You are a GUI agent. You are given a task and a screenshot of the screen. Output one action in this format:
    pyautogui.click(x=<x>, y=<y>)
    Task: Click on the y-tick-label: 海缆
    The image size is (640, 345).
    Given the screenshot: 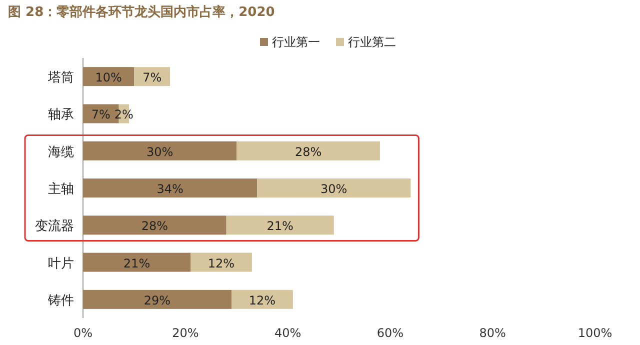 What is the action you would take?
    pyautogui.click(x=61, y=152)
    